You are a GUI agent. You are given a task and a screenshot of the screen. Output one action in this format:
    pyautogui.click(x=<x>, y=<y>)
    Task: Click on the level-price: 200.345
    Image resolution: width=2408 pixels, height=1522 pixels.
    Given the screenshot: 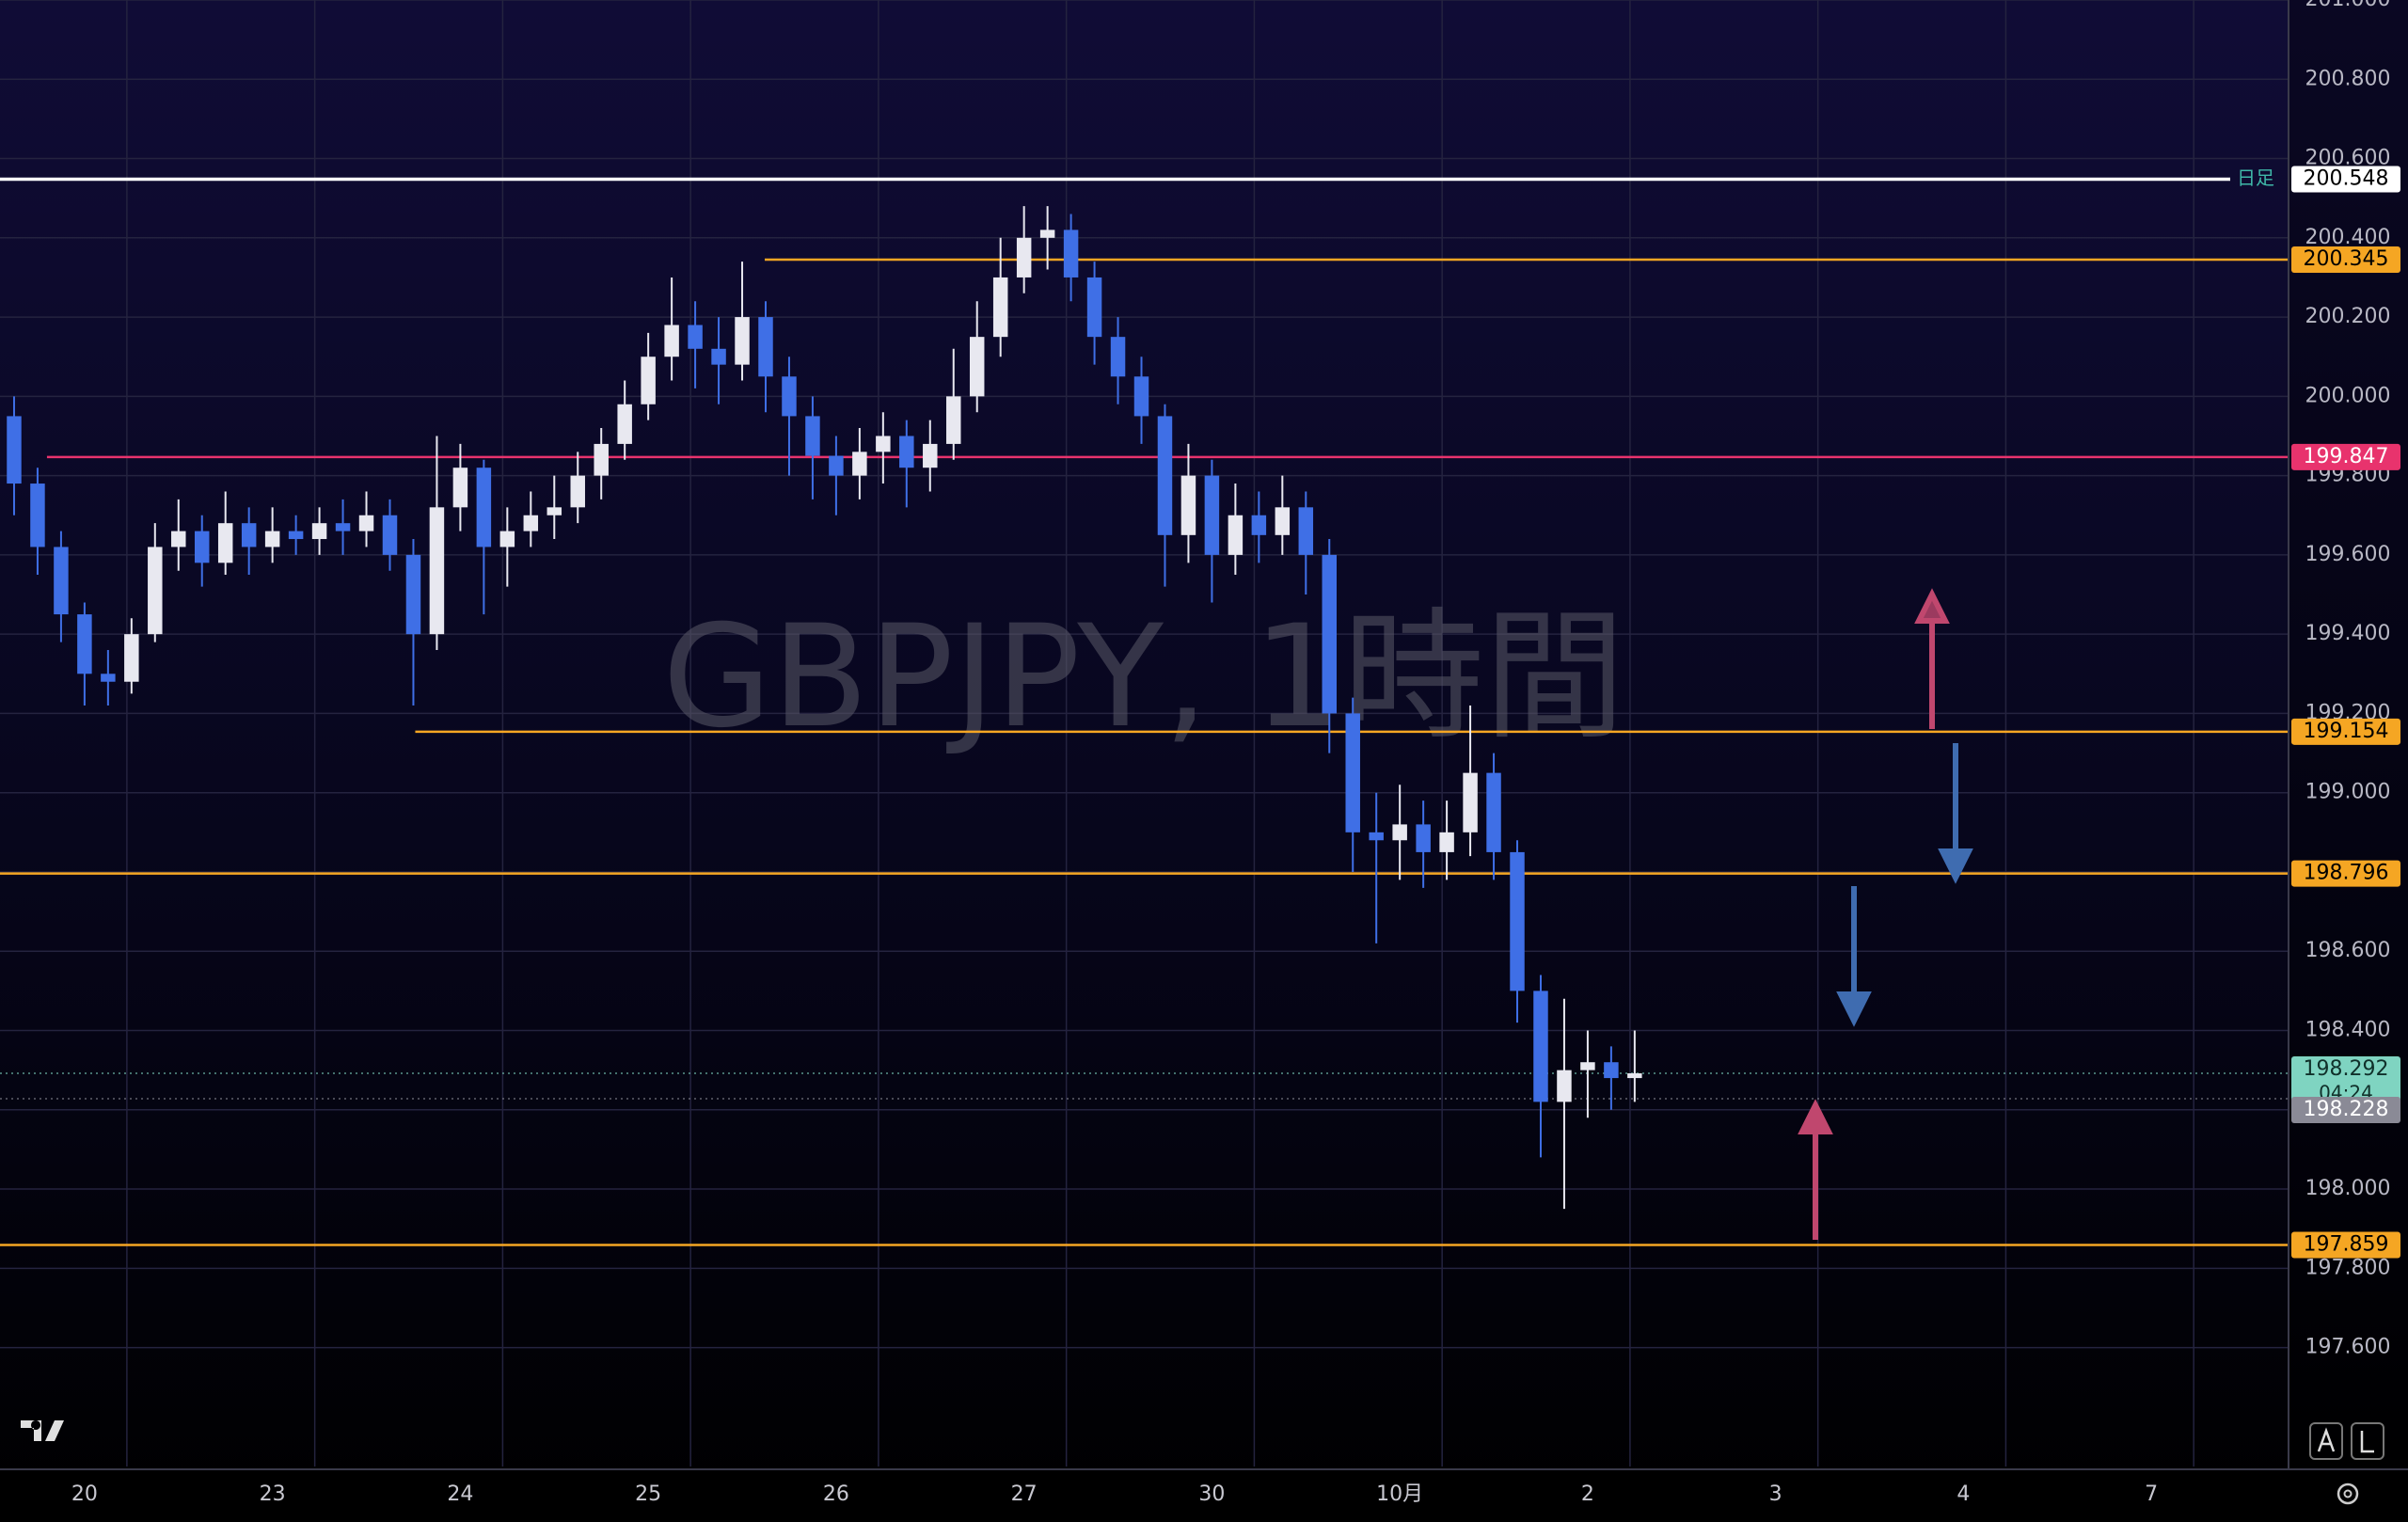 What is the action you would take?
    pyautogui.click(x=2347, y=259)
    